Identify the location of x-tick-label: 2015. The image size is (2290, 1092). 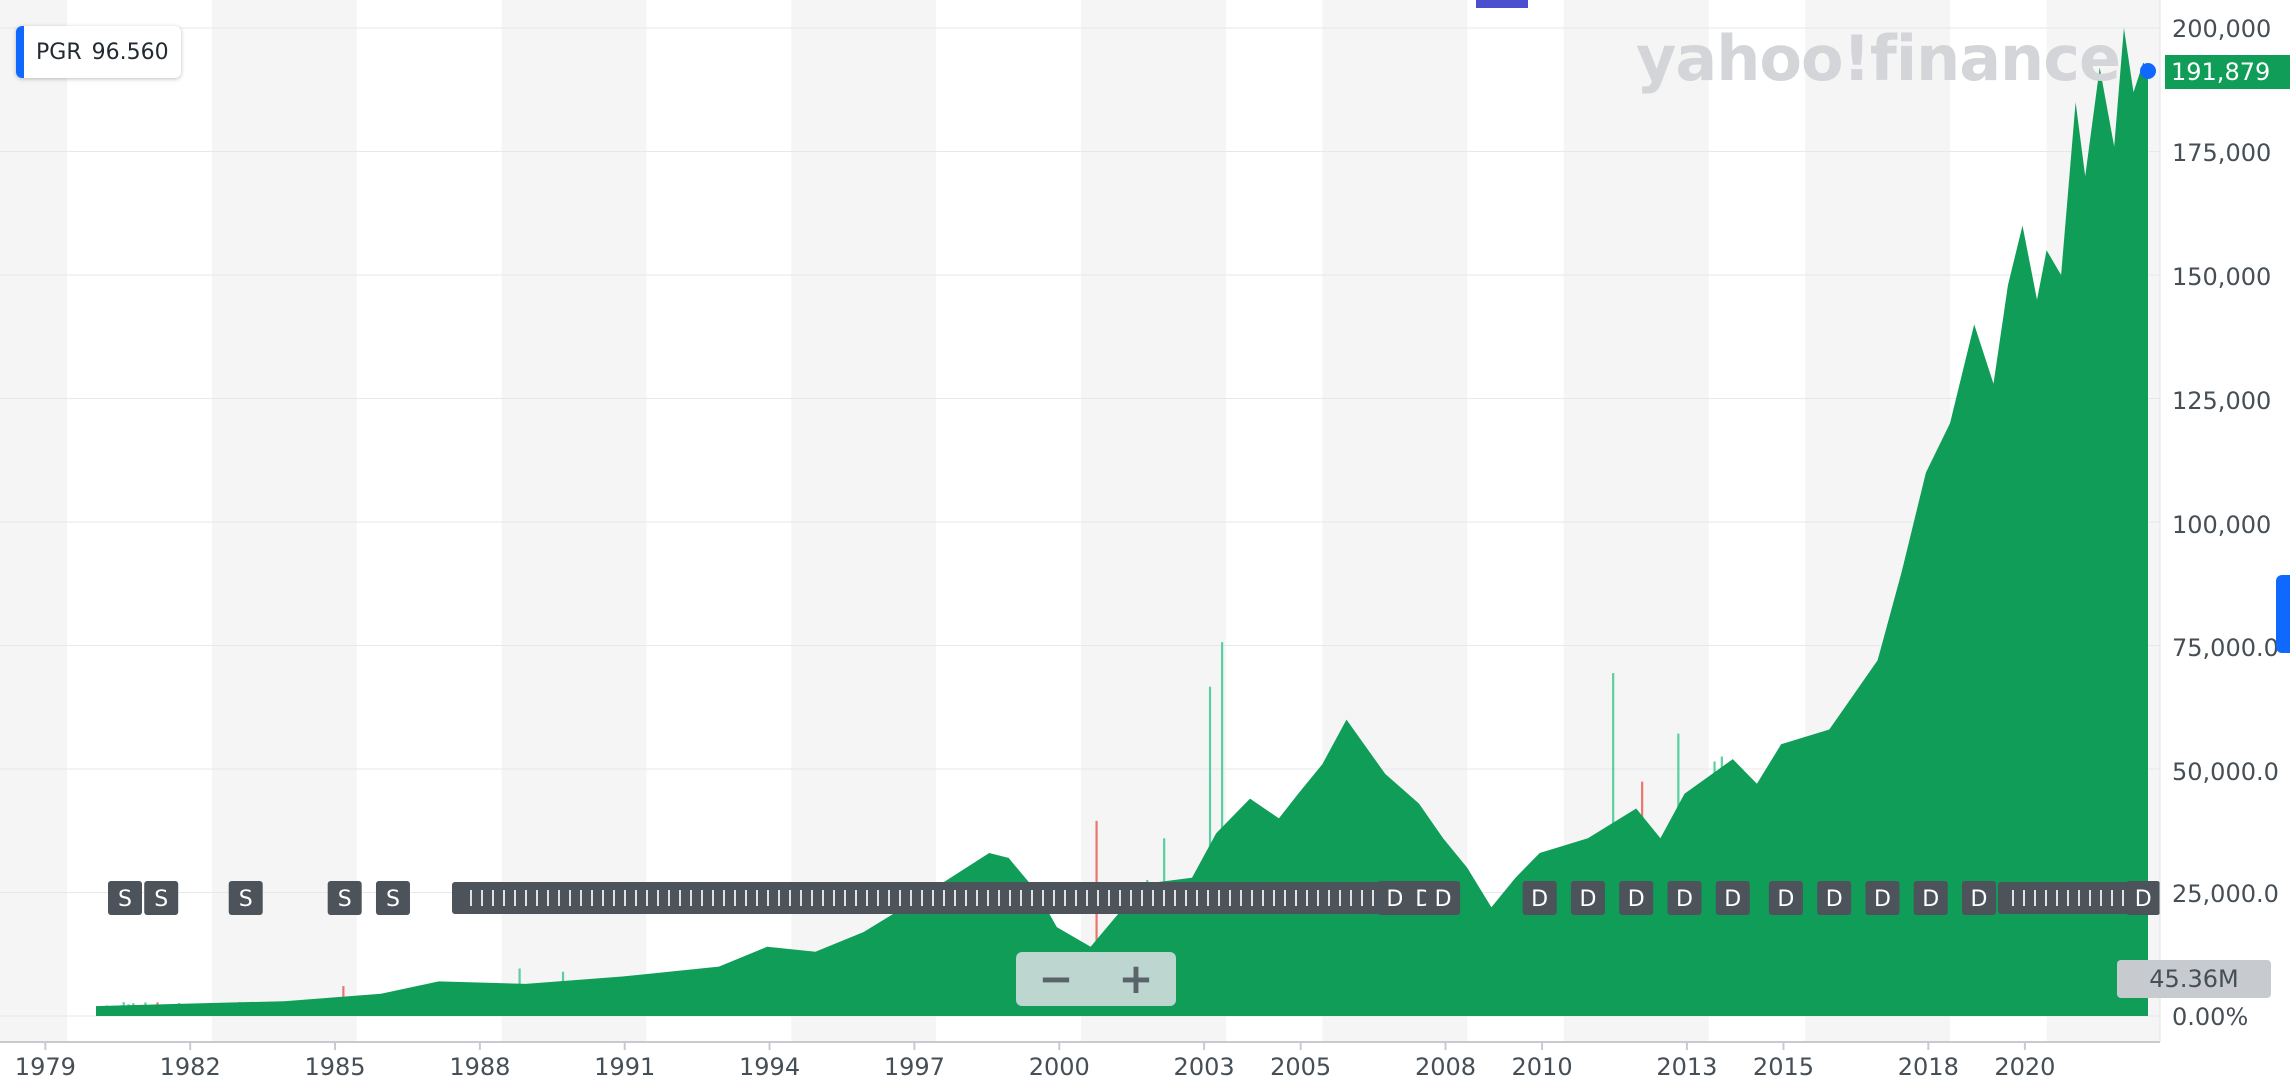
(1783, 1067).